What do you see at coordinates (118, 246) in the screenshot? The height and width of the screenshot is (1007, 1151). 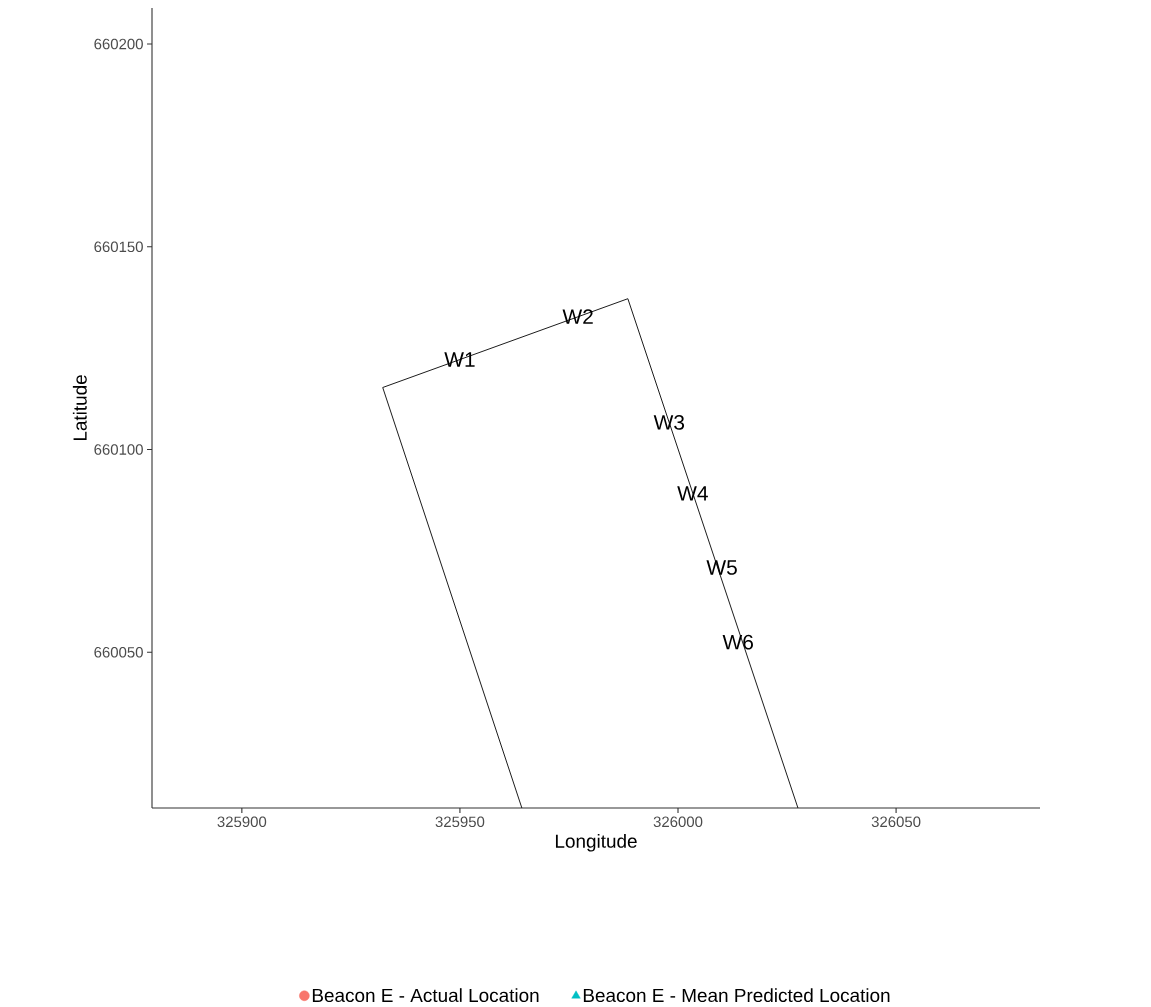 I see `y-tick-label: 660150` at bounding box center [118, 246].